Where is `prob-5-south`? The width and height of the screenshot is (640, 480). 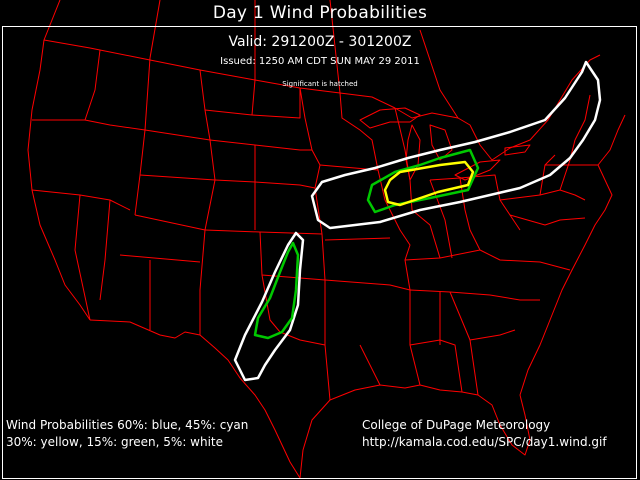 prob-5-south is located at coordinates (269, 306).